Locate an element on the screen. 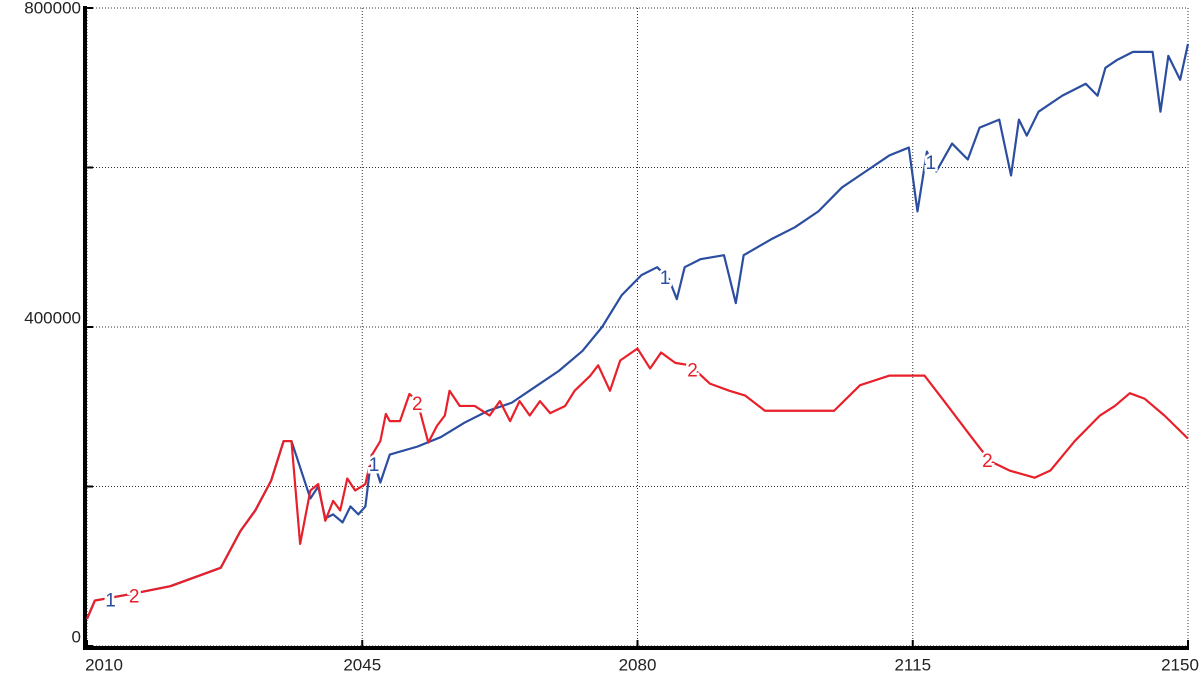  x-tick-label: 2115 is located at coordinates (912, 664).